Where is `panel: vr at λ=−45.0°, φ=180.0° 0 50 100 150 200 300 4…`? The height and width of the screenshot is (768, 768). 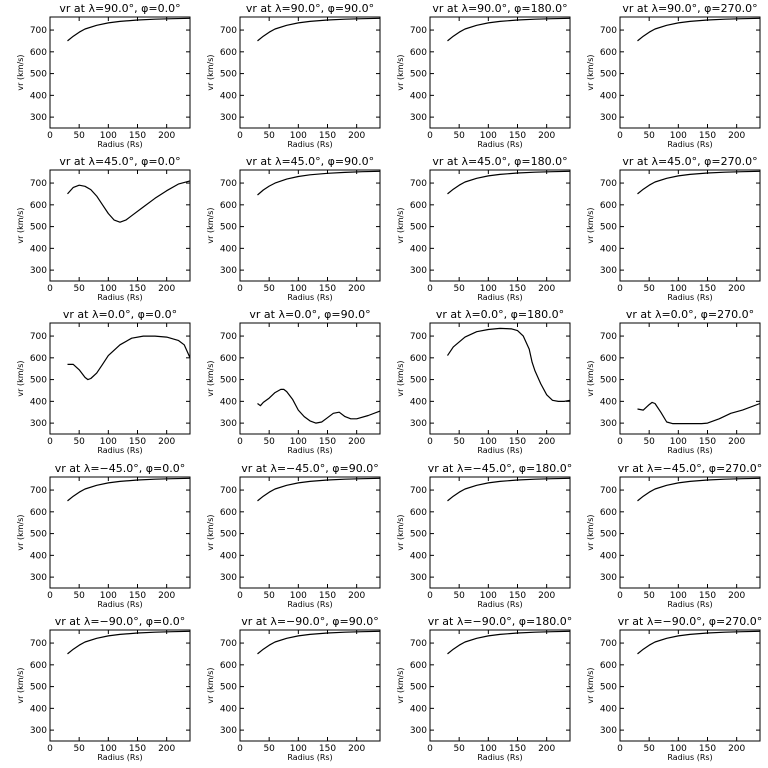
panel: vr at λ=−45.0°, φ=180.0° 0 50 100 150 200 300 4… is located at coordinates (484, 535).